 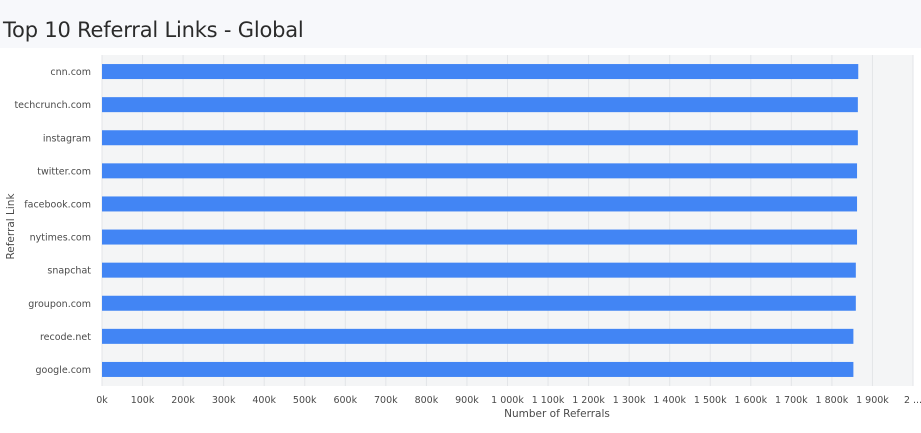 What do you see at coordinates (480, 105) in the screenshot?
I see `bar-techcrunch-com` at bounding box center [480, 105].